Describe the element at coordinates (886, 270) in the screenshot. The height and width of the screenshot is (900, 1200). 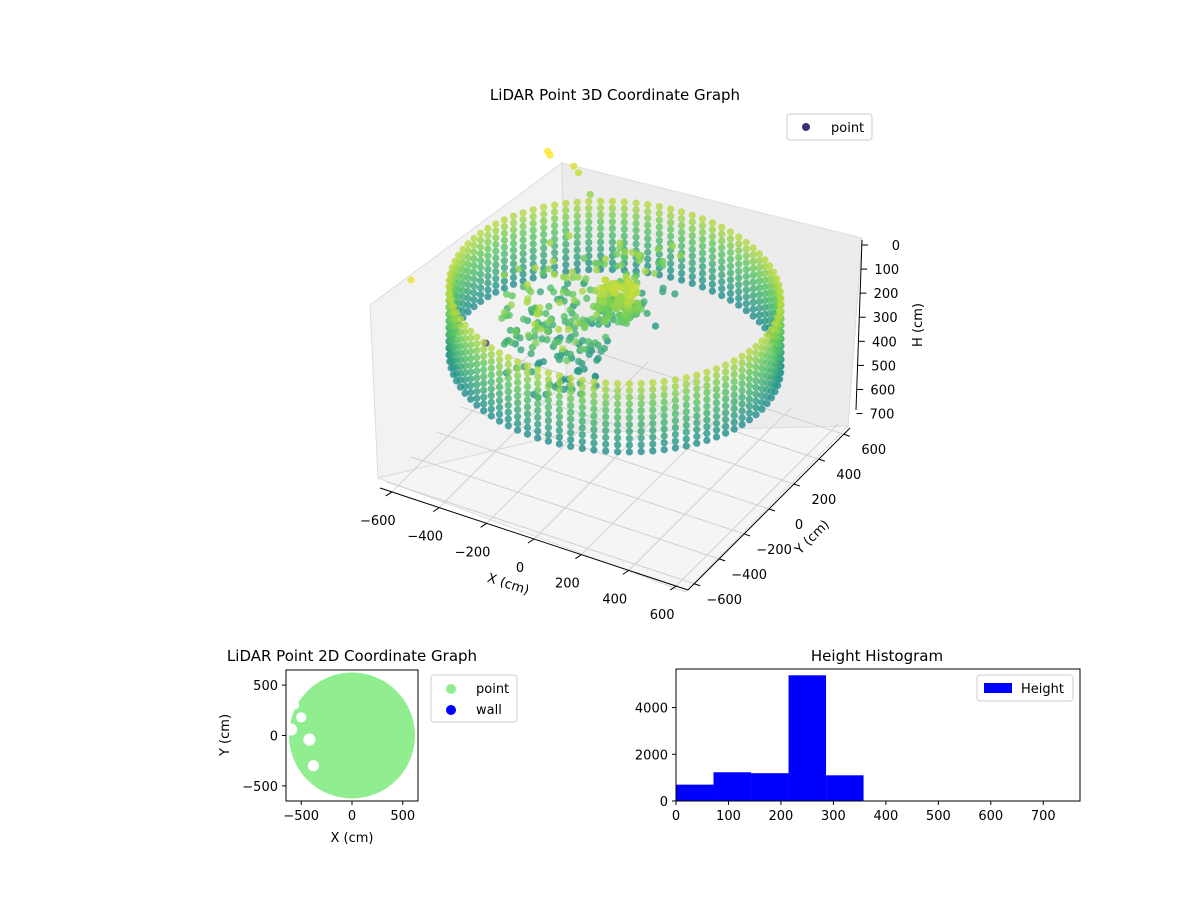
I see `z-tick-label-3d: 100` at that location.